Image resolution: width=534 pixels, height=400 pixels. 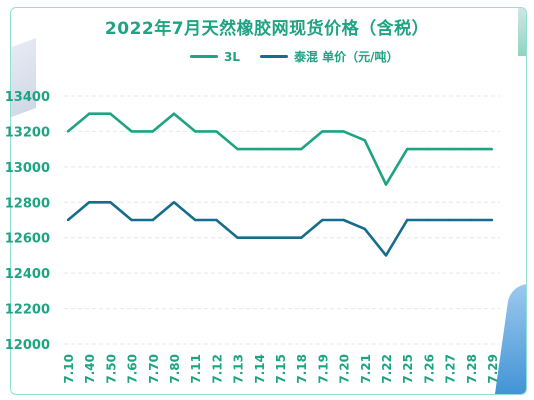 What do you see at coordinates (472, 369) in the screenshot?
I see `x-tick-label: 7.28` at bounding box center [472, 369].